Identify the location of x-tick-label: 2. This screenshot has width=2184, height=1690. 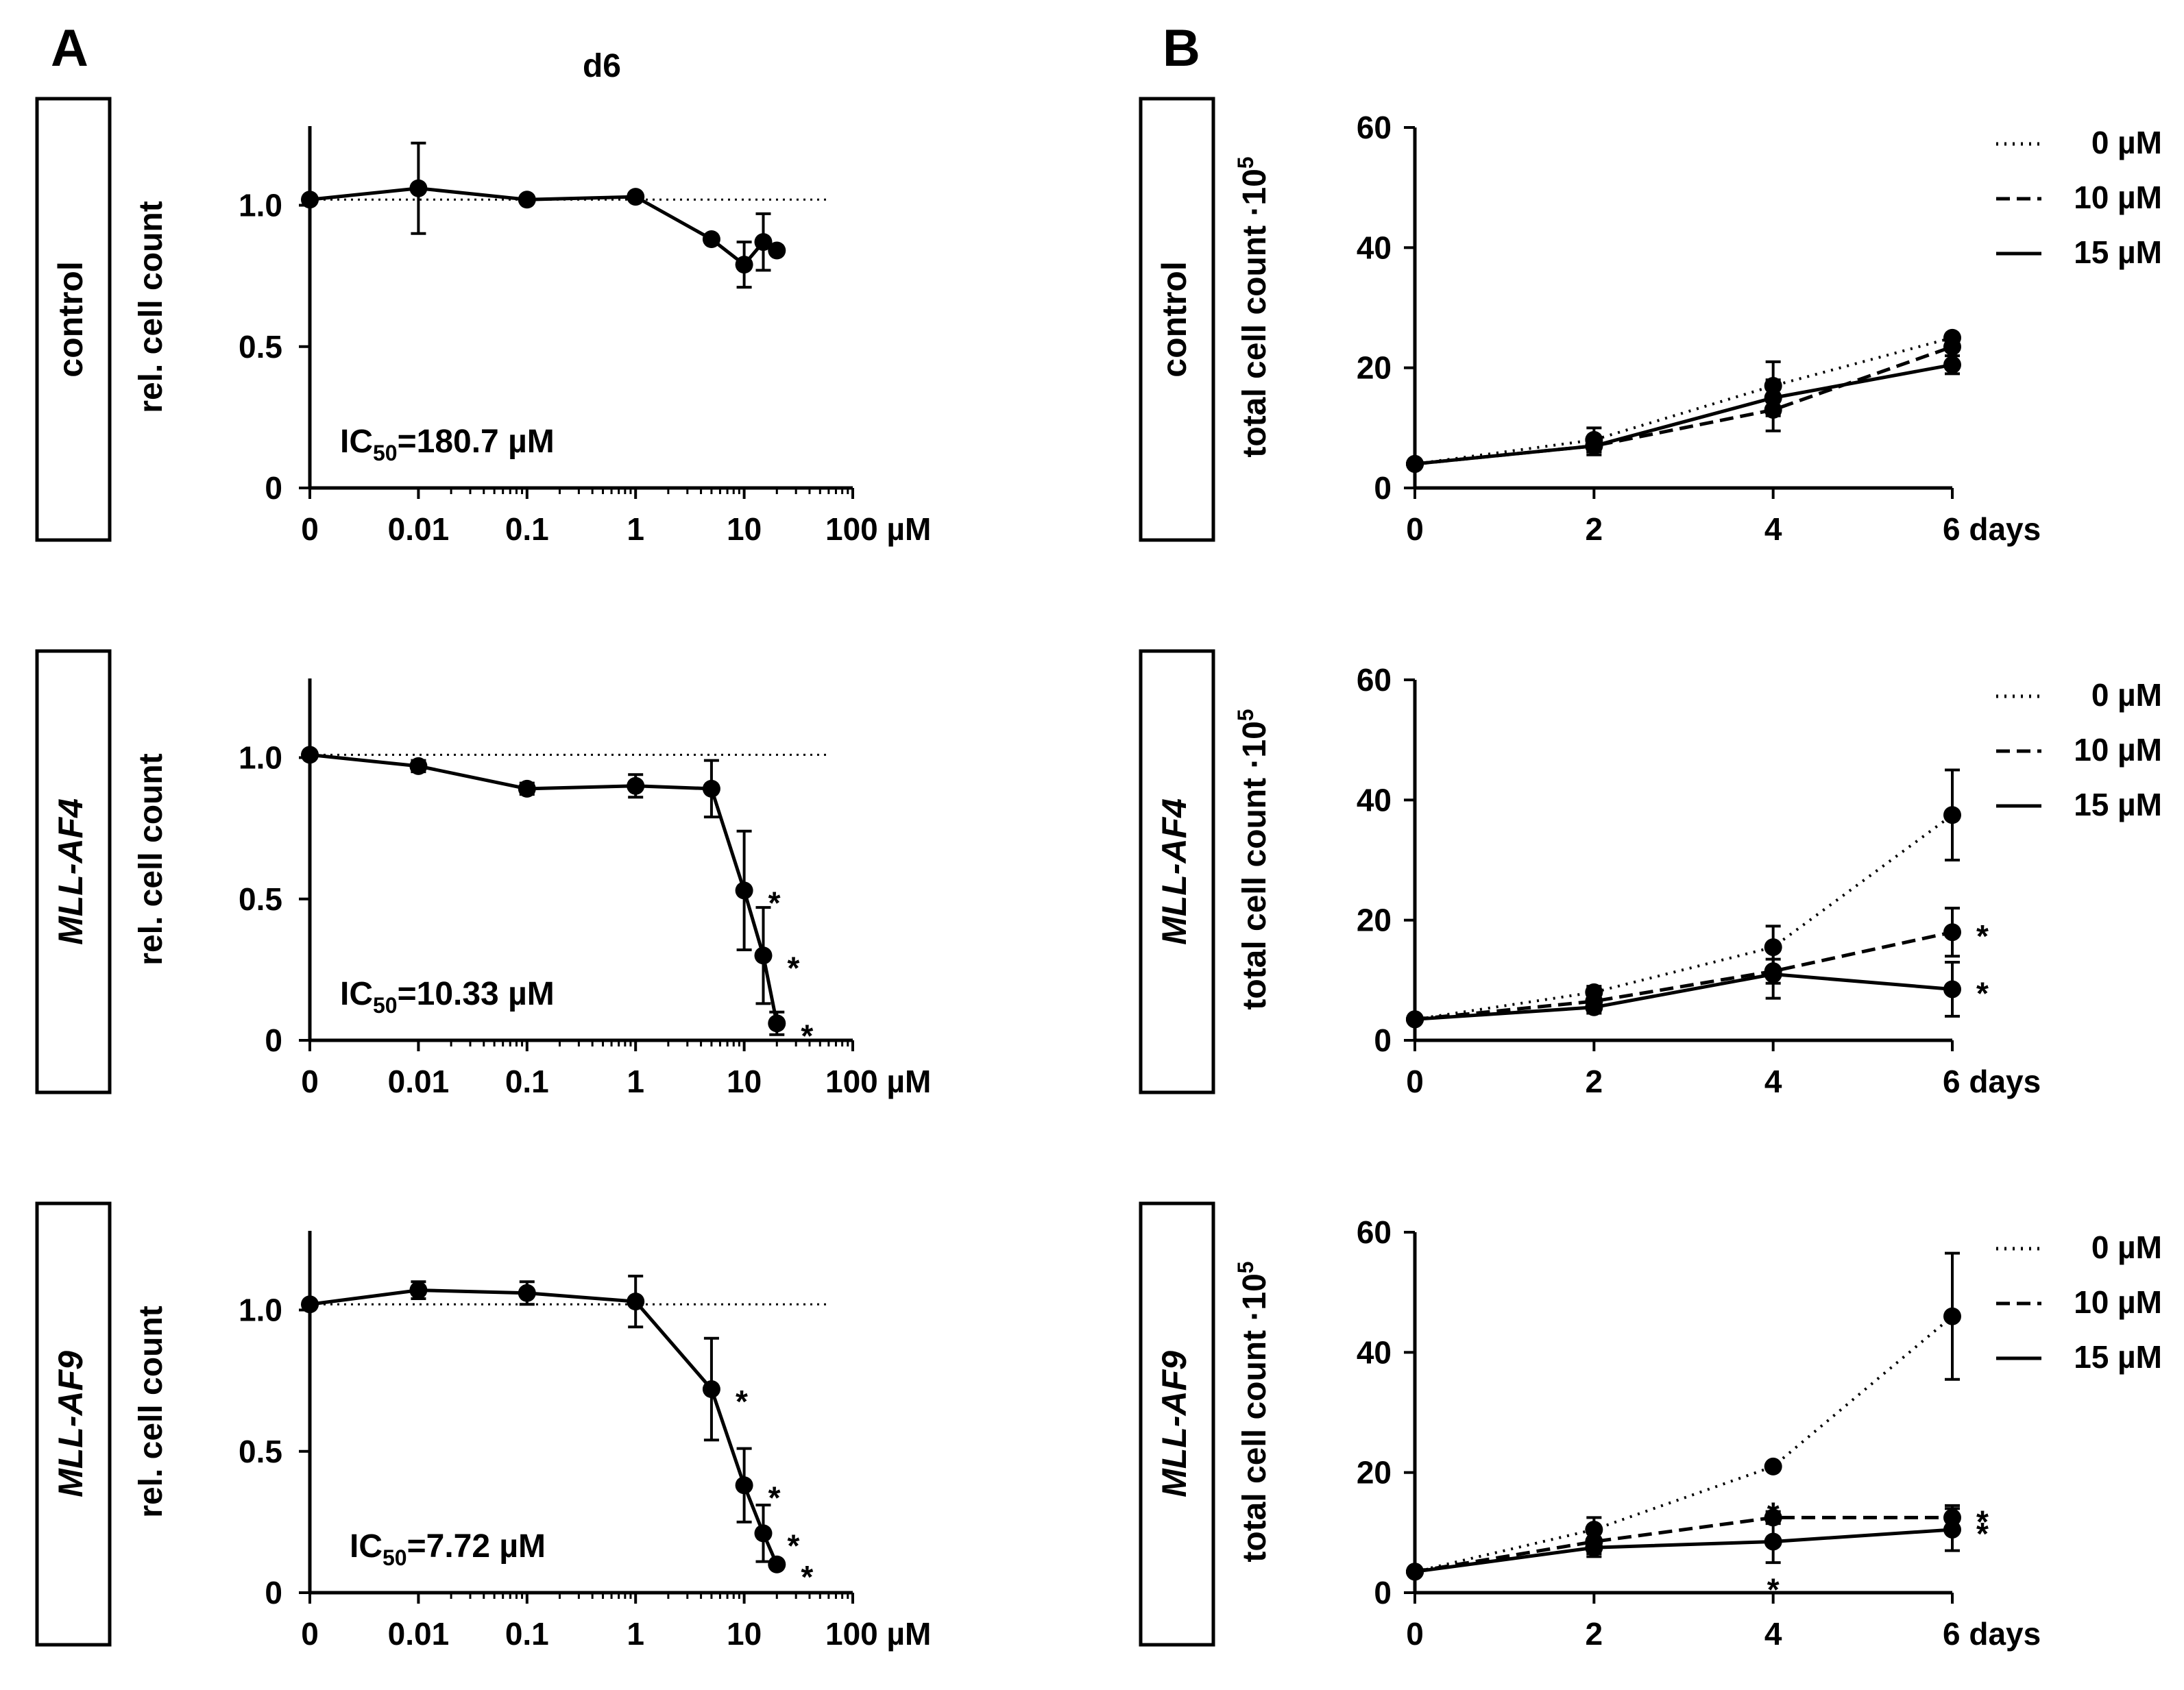
(1594, 1081).